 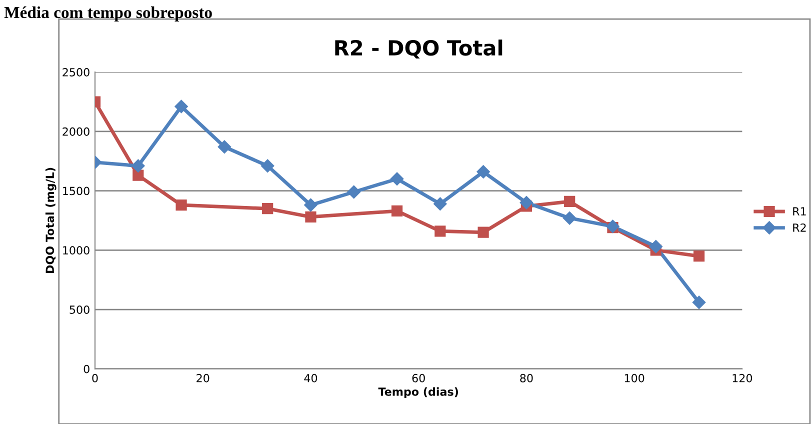 I want to click on legend-label: R2, so click(x=799, y=227).